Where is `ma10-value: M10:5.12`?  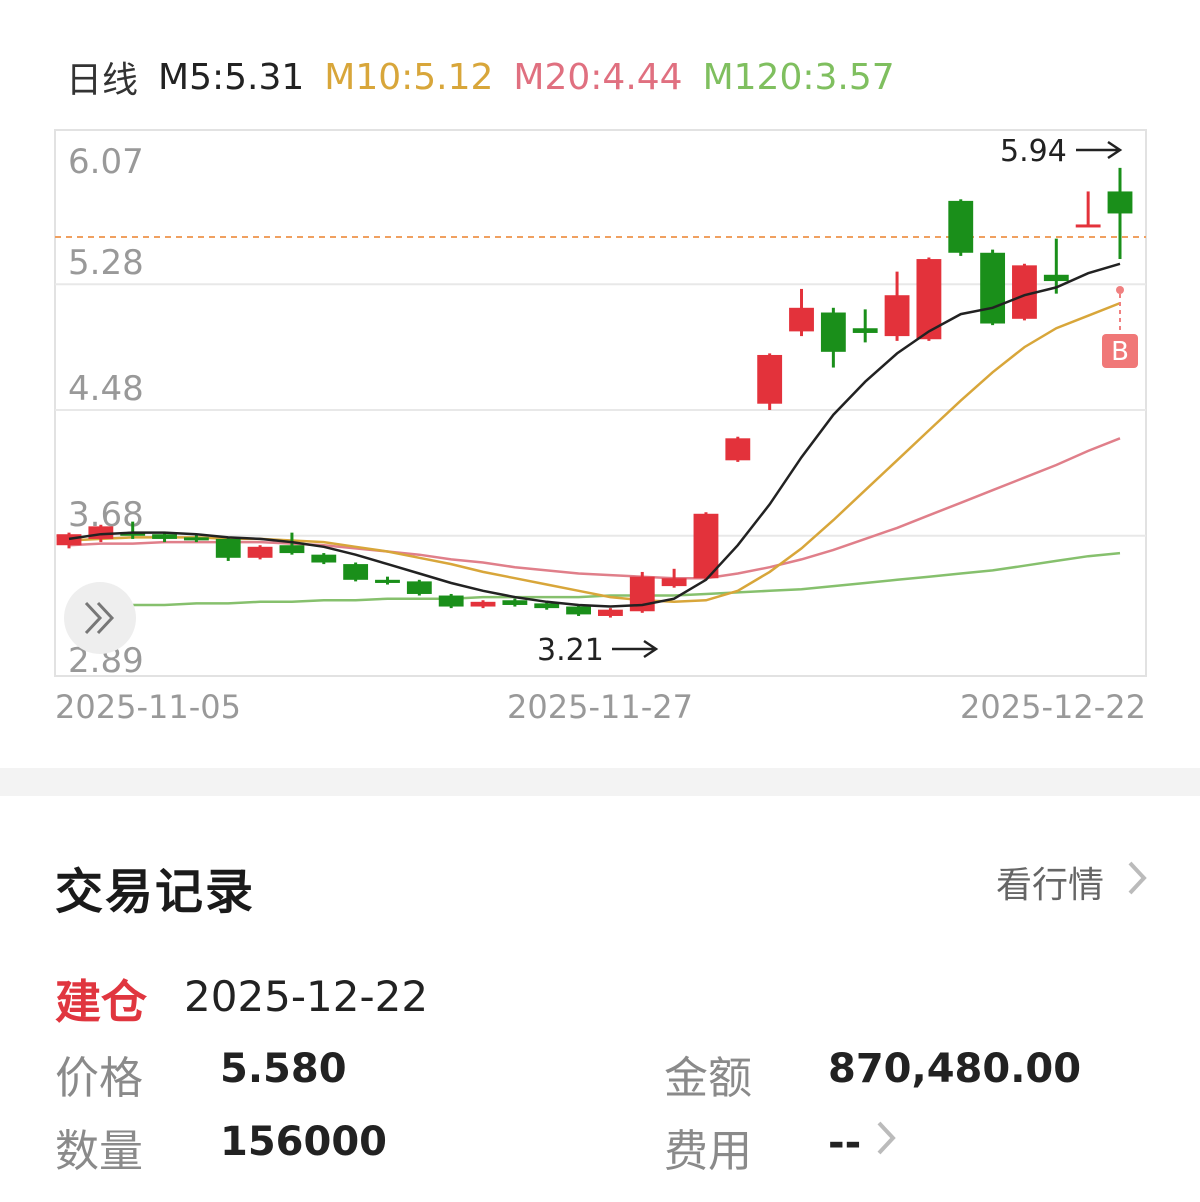
ma10-value: M10:5.12 is located at coordinates (409, 77).